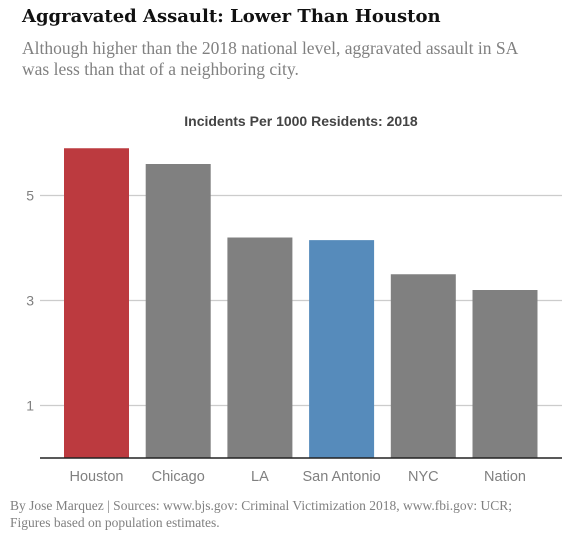  What do you see at coordinates (96, 477) in the screenshot?
I see `x-tick-label: Houston` at bounding box center [96, 477].